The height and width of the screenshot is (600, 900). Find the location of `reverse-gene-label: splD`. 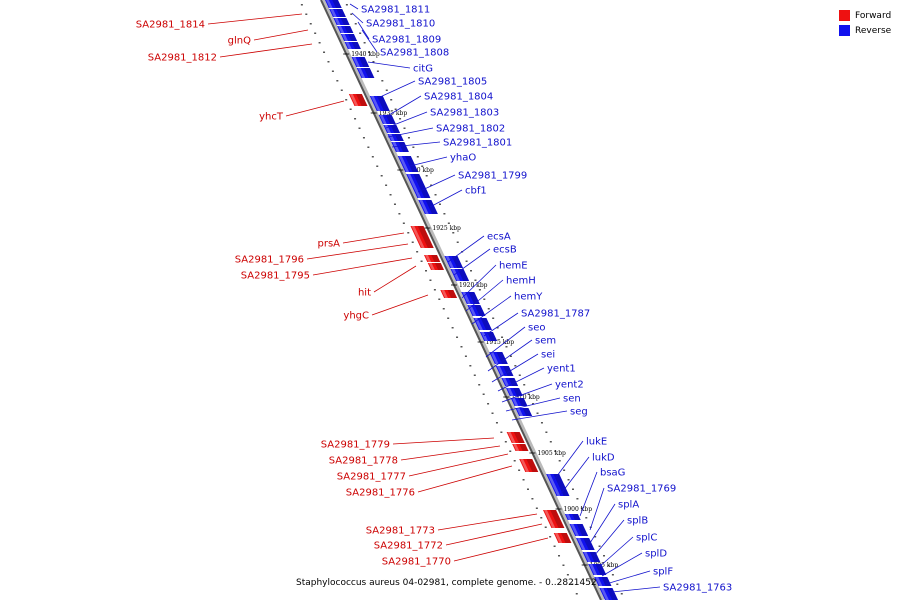

reverse-gene-label: splD is located at coordinates (656, 554).